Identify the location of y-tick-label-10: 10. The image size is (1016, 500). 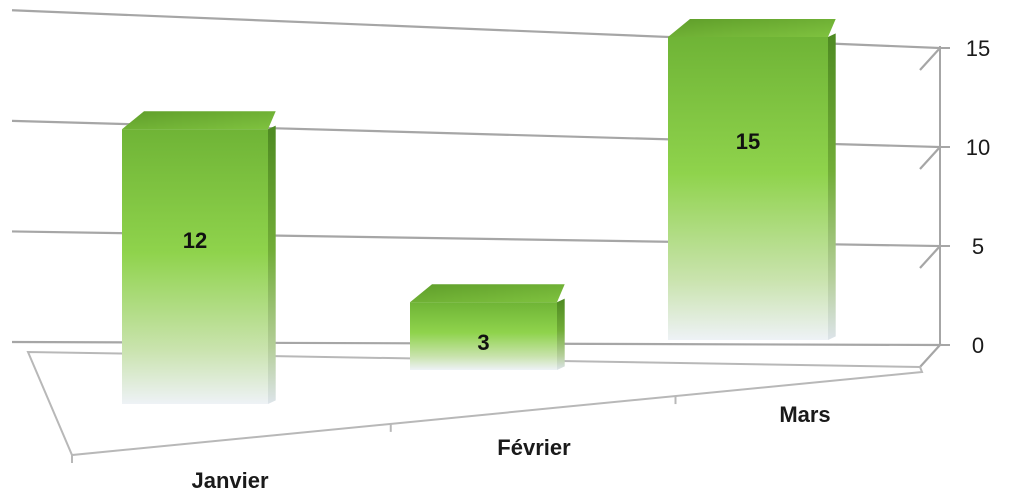
(978, 147).